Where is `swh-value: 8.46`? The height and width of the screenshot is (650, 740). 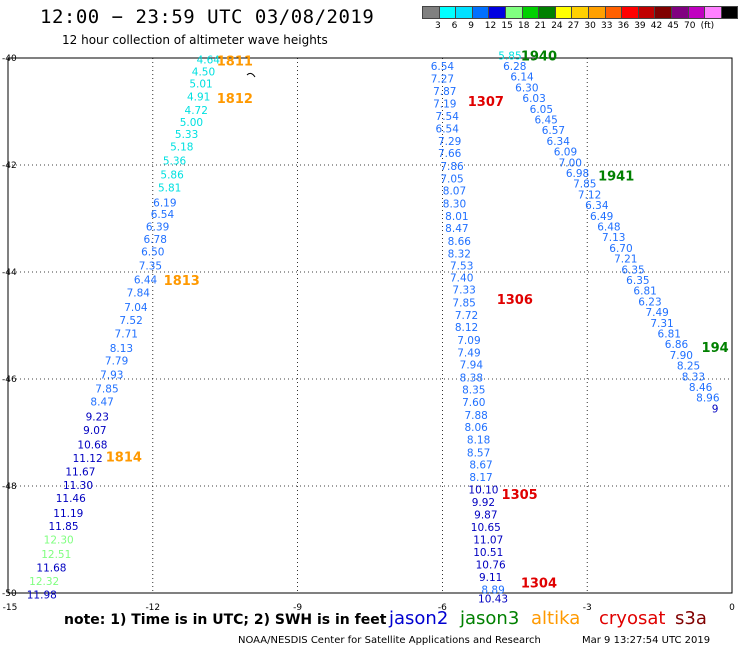
swh-value: 8.46 is located at coordinates (701, 388).